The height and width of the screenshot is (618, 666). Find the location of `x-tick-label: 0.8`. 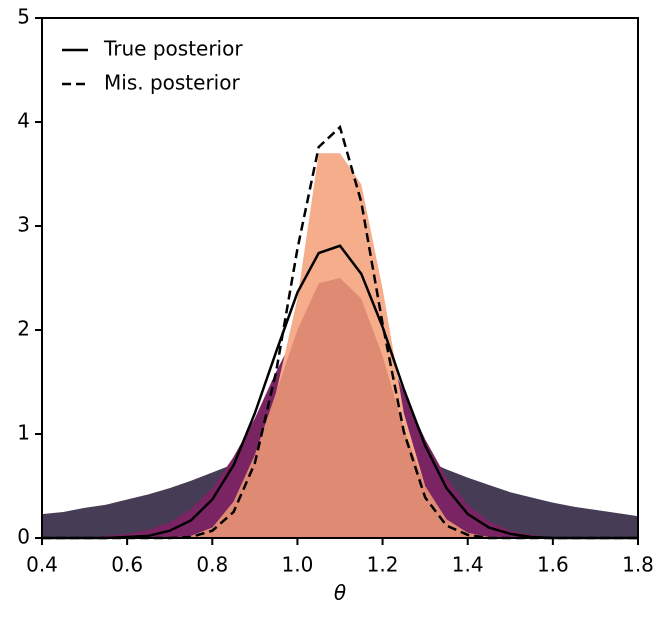

x-tick-label: 0.8 is located at coordinates (212, 565).